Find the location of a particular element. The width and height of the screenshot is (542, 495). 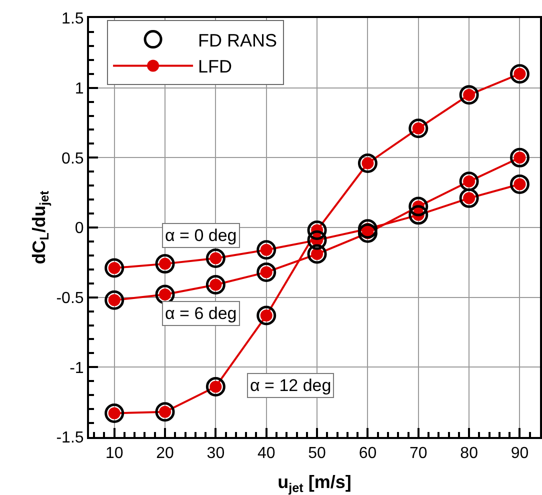

legend-label: LFD is located at coordinates (215, 66).